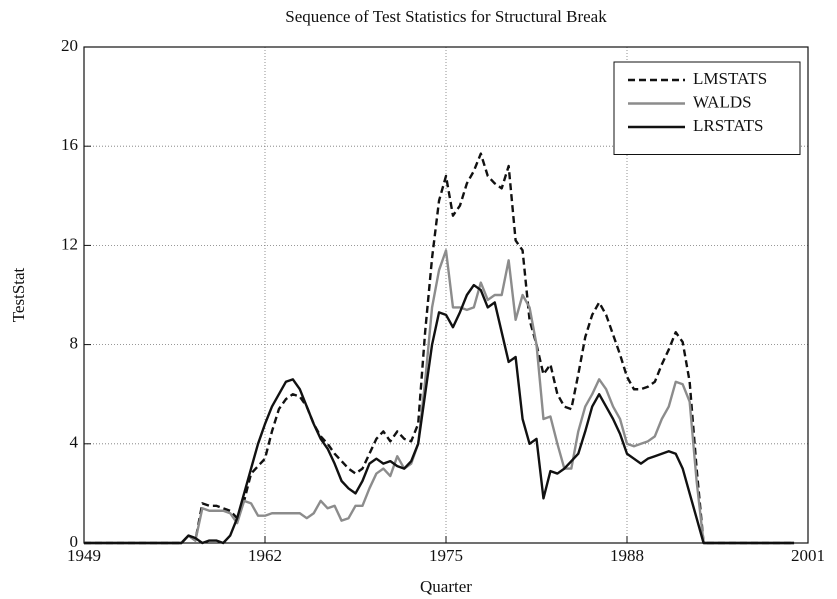 Image resolution: width=837 pixels, height=599 pixels. I want to click on y-tick-label: 20, so click(69, 45).